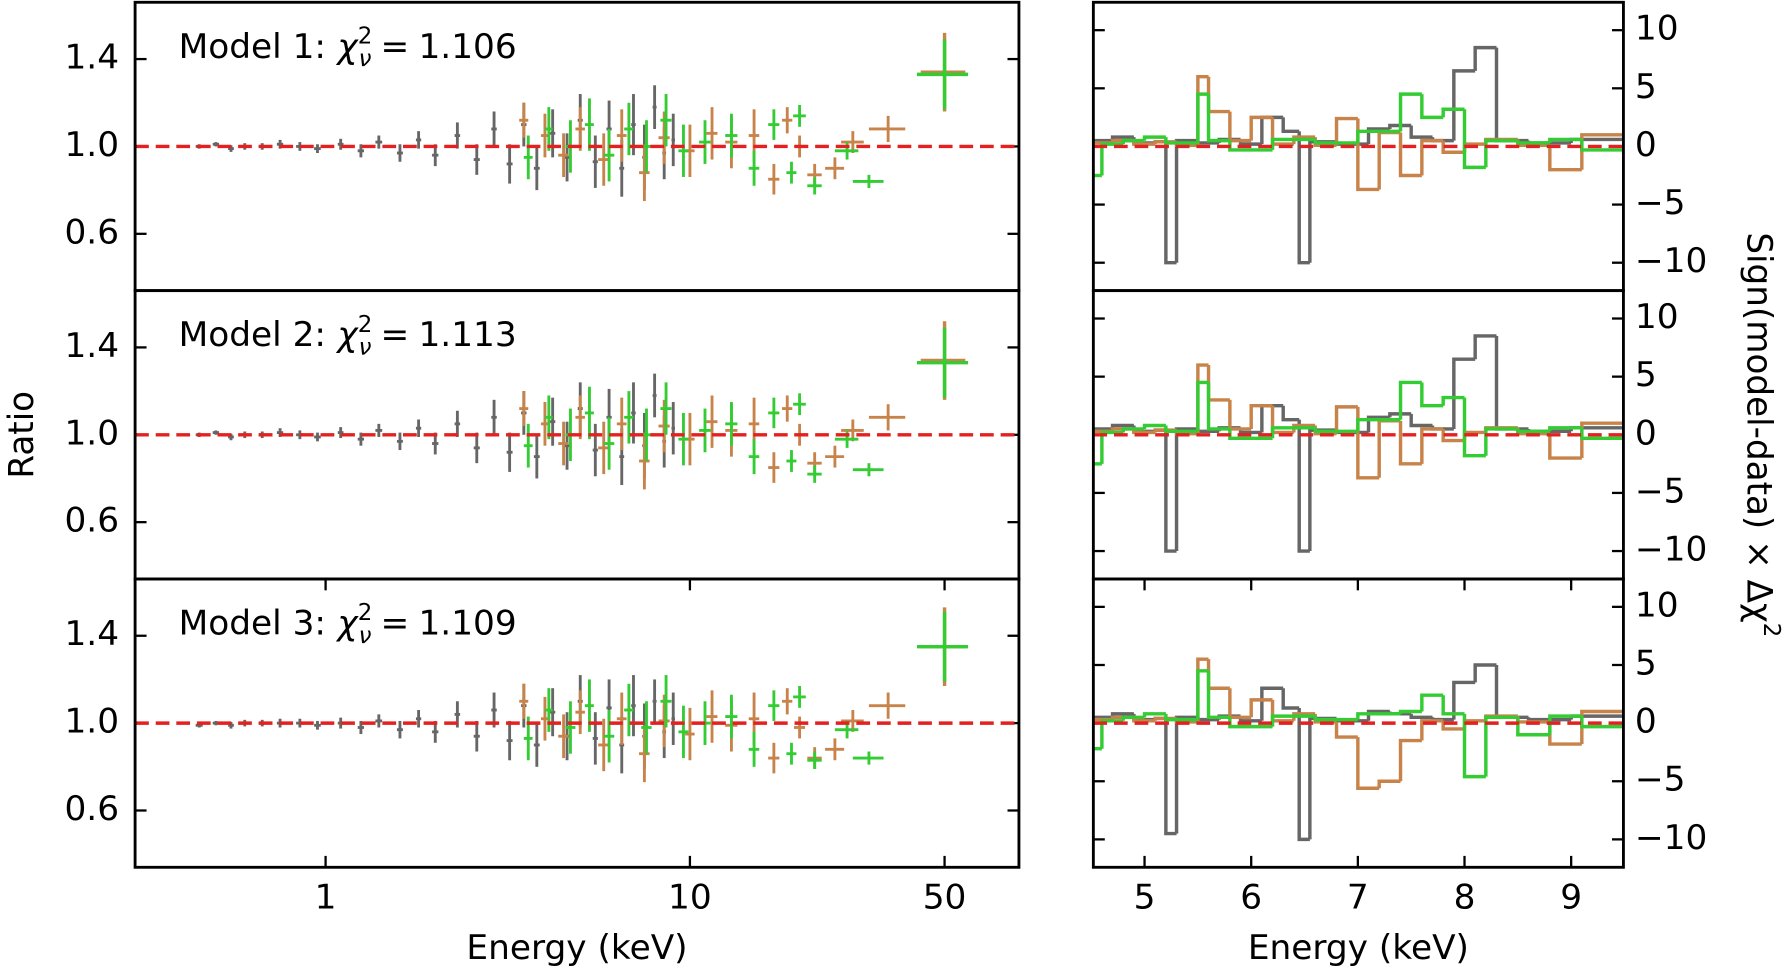 Image resolution: width=1786 pixels, height=971 pixels. What do you see at coordinates (1671, 838) in the screenshot?
I see `y-tick-label: −10` at bounding box center [1671, 838].